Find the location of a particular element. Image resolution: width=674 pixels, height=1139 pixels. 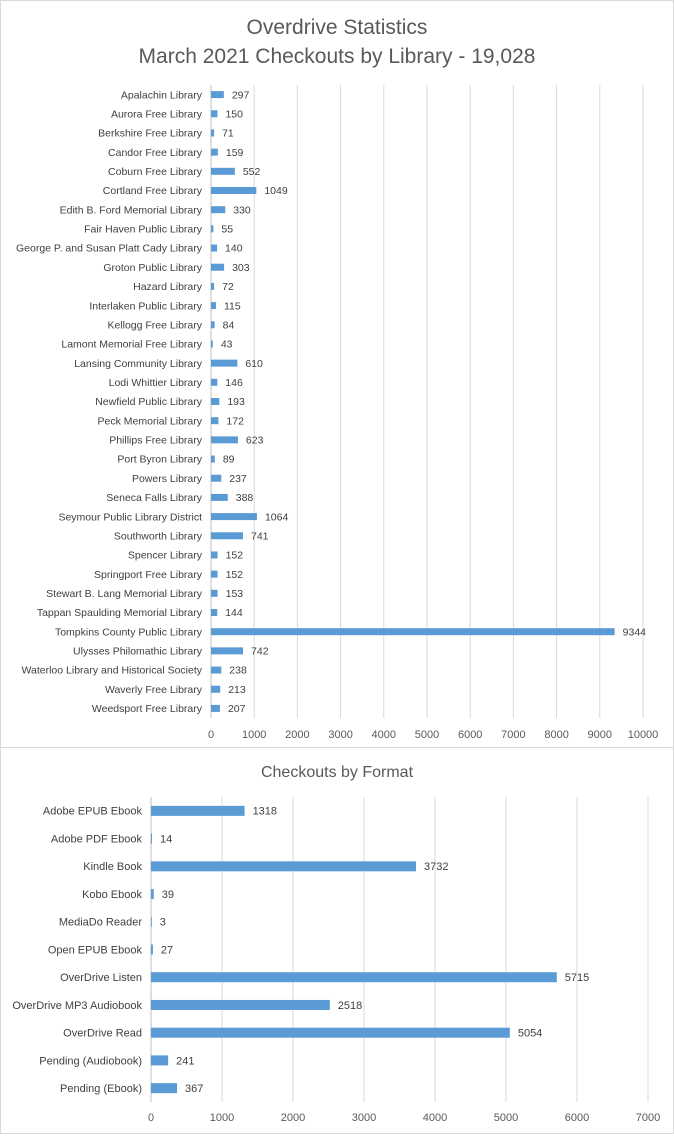

category-label: OverDrive Listen is located at coordinates (101, 978).